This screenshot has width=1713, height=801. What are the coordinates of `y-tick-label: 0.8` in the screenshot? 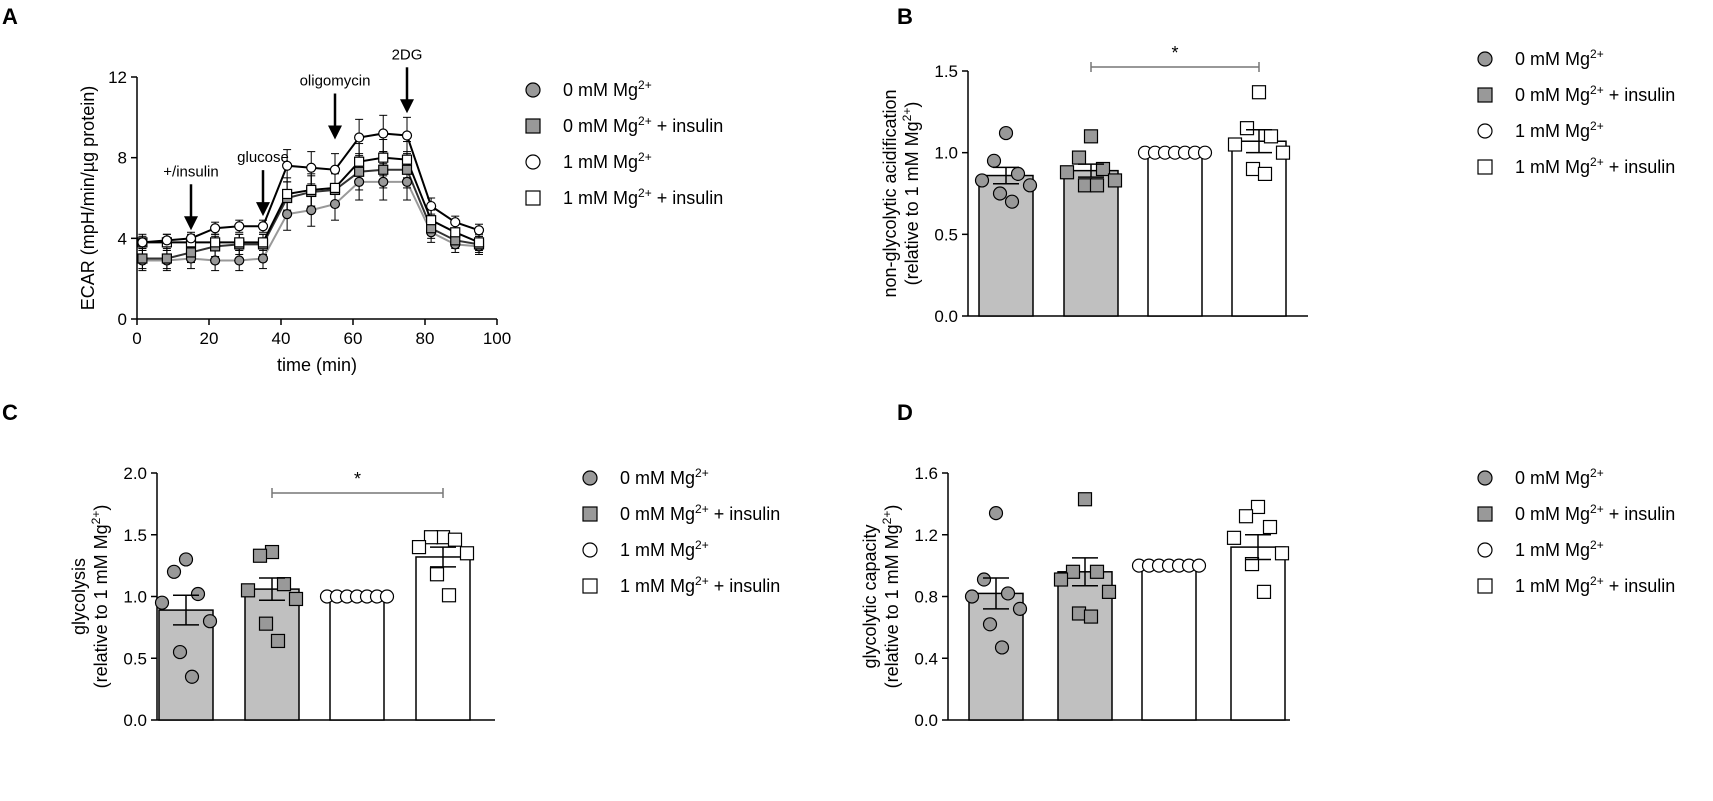 It's located at (926, 597).